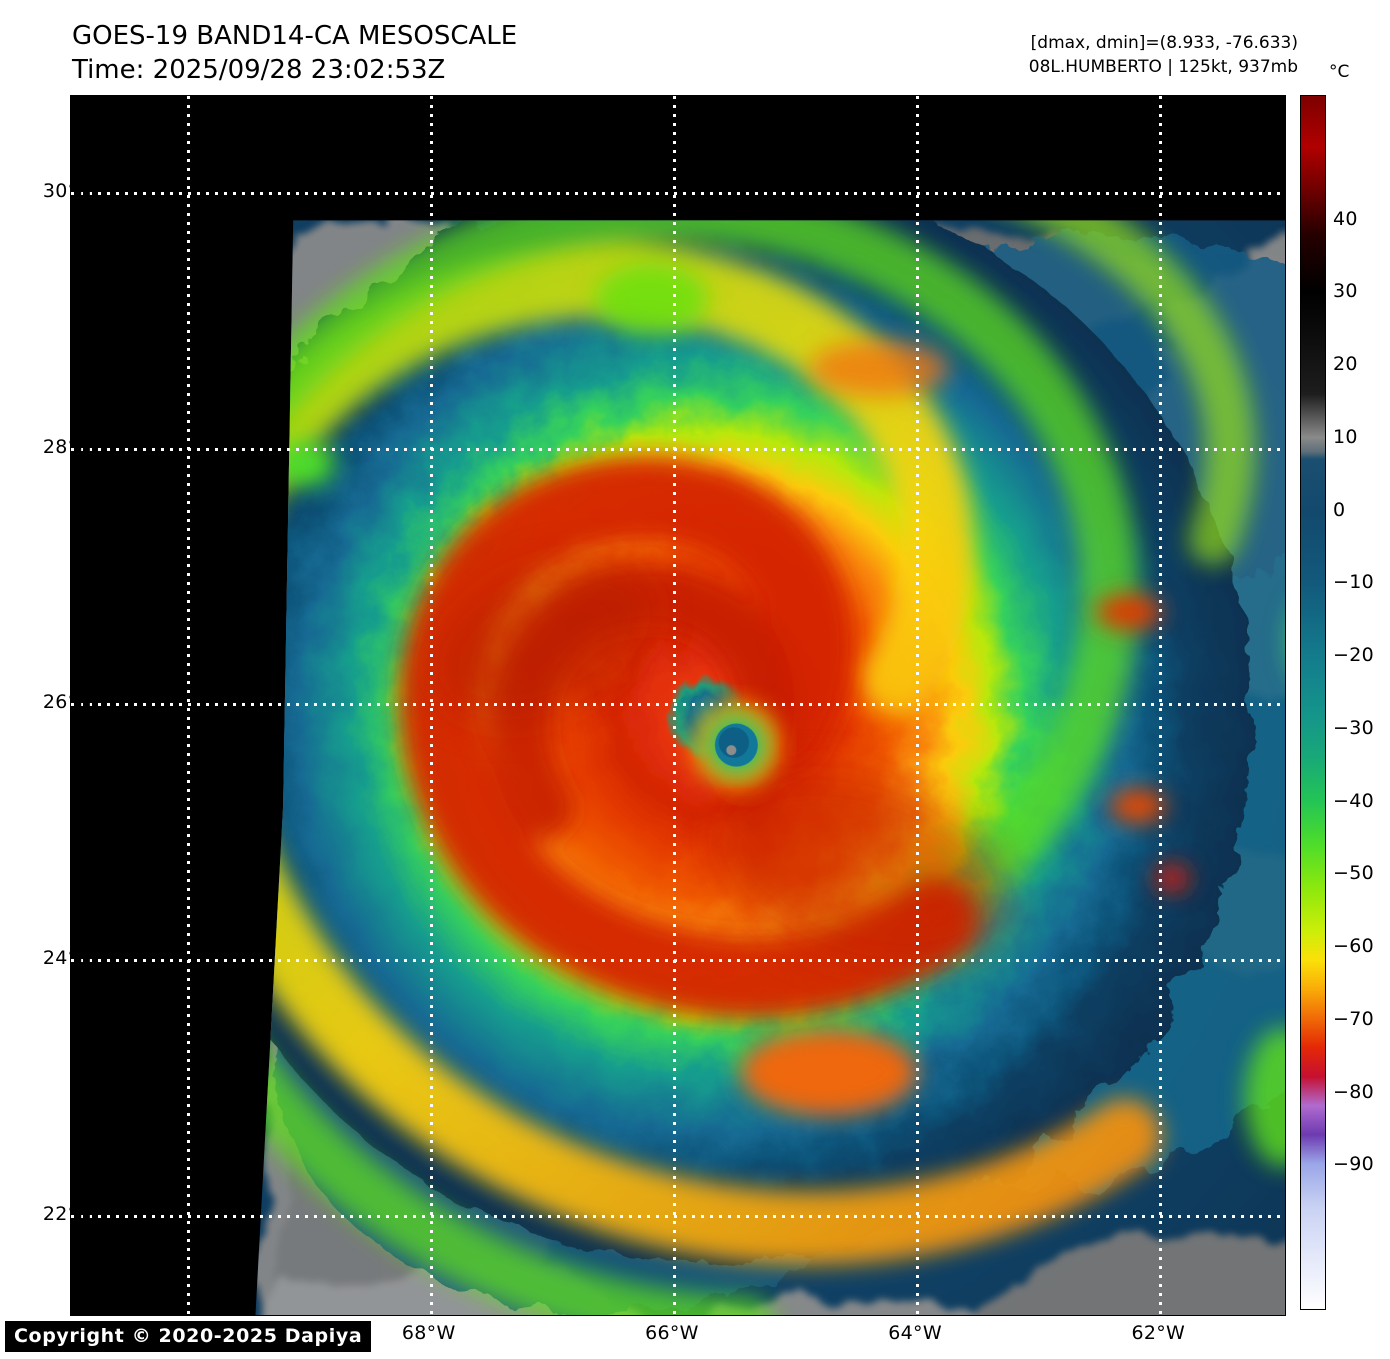 The image size is (1390, 1359). Describe the element at coordinates (428, 1333) in the screenshot. I see `longitude-tick-label: 68°W` at that location.